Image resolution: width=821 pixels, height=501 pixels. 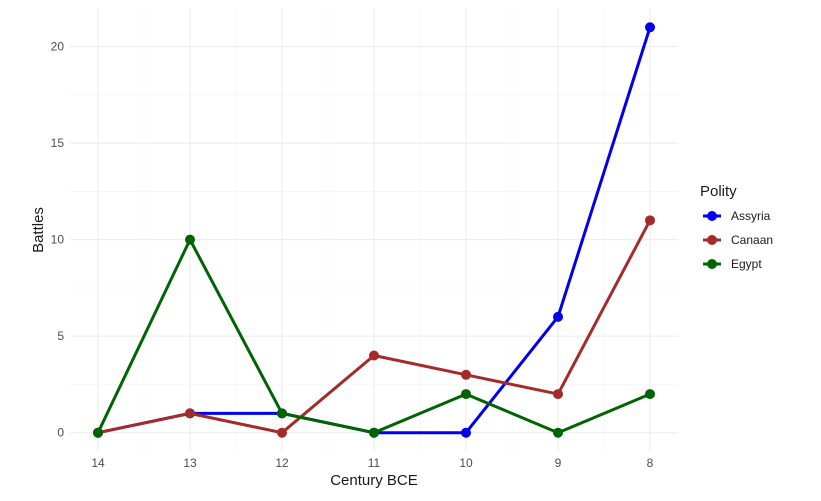 What do you see at coordinates (60, 336) in the screenshot?
I see `y-tick-label: 5` at bounding box center [60, 336].